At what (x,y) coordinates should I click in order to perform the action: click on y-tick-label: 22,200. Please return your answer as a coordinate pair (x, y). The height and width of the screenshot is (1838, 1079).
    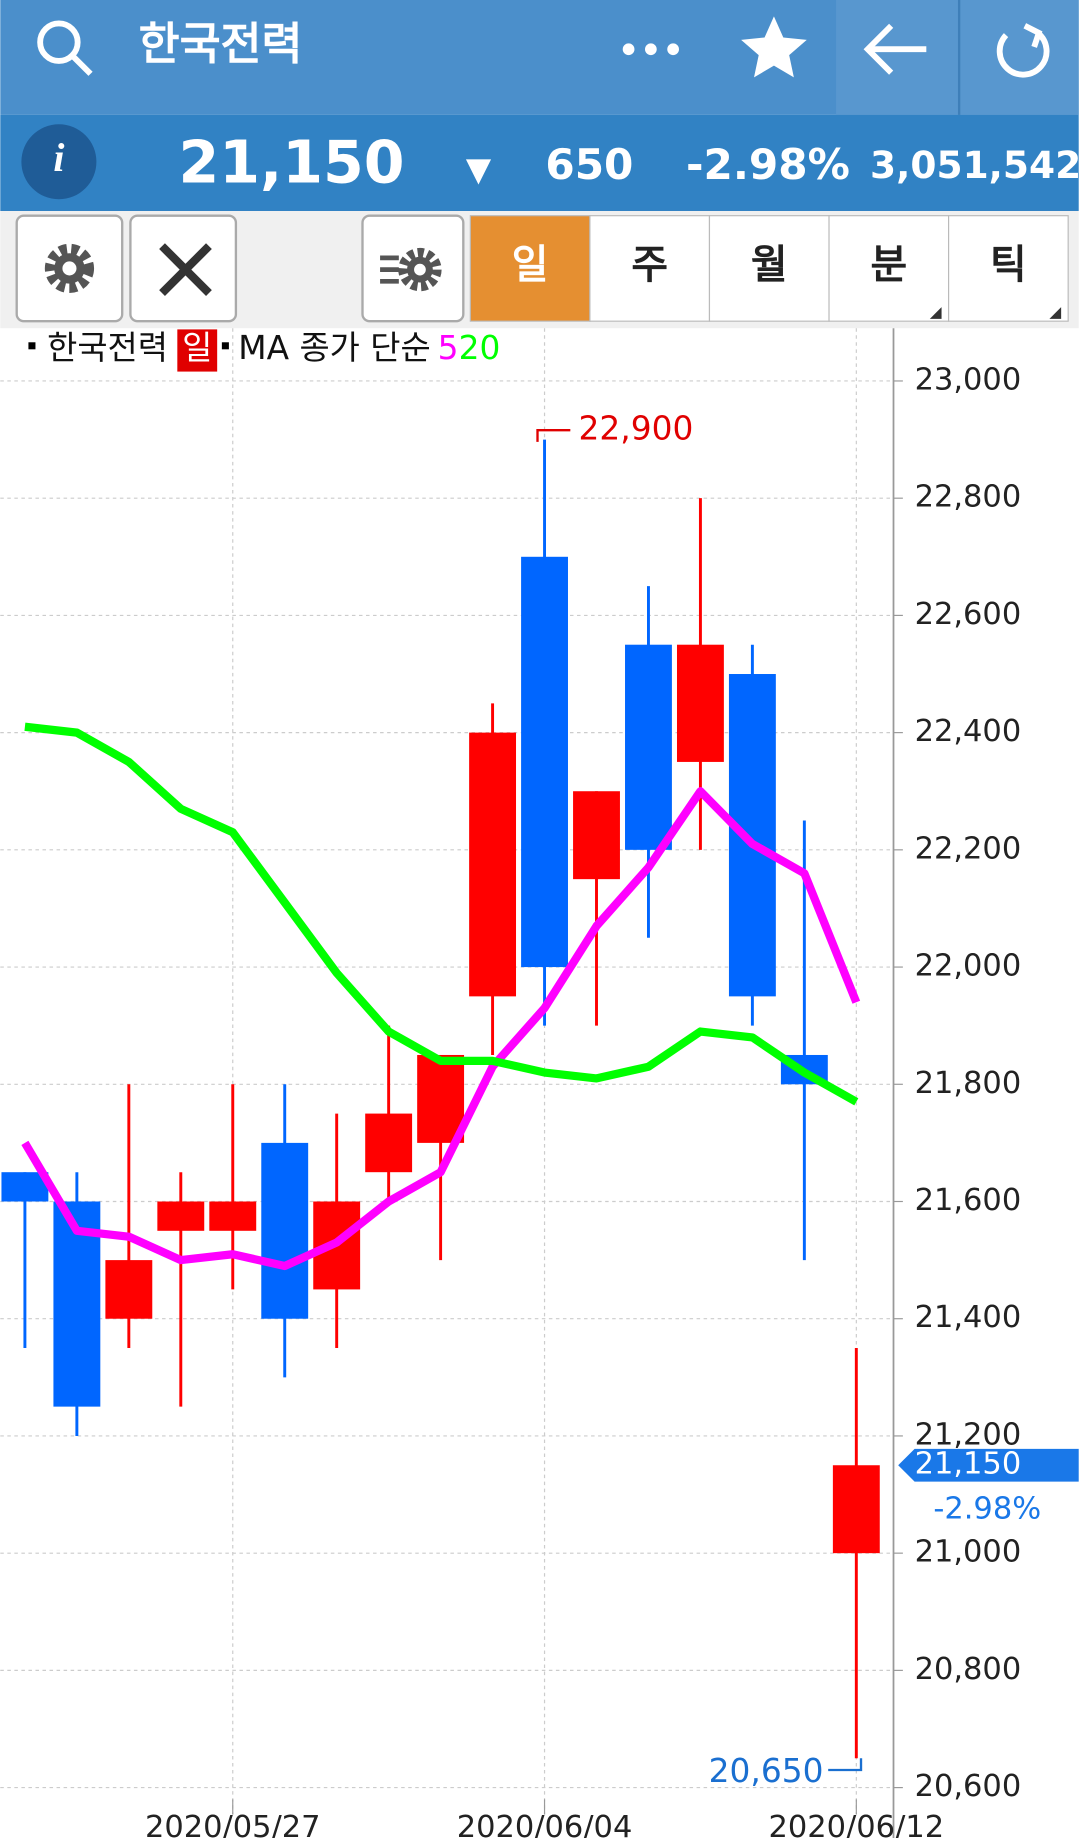
    Looking at the image, I should click on (968, 848).